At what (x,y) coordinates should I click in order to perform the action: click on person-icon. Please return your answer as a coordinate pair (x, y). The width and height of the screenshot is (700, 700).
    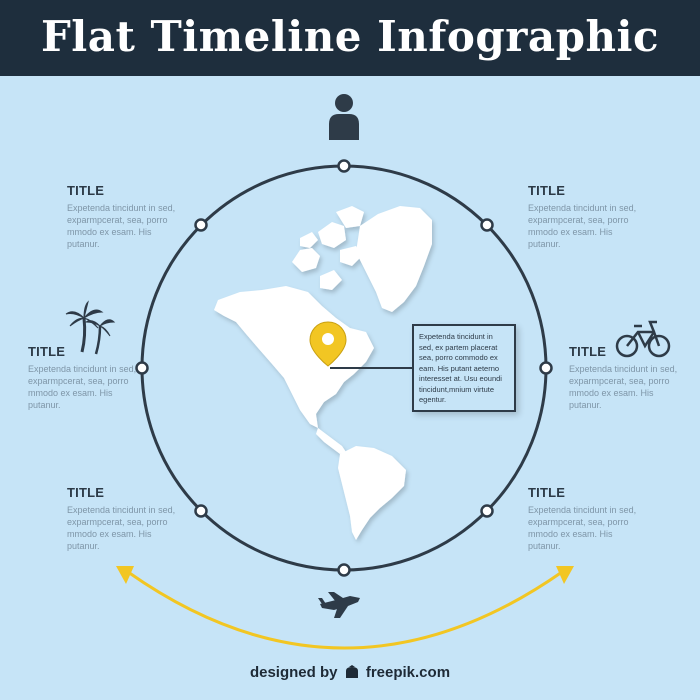
    Looking at the image, I should click on (344, 117).